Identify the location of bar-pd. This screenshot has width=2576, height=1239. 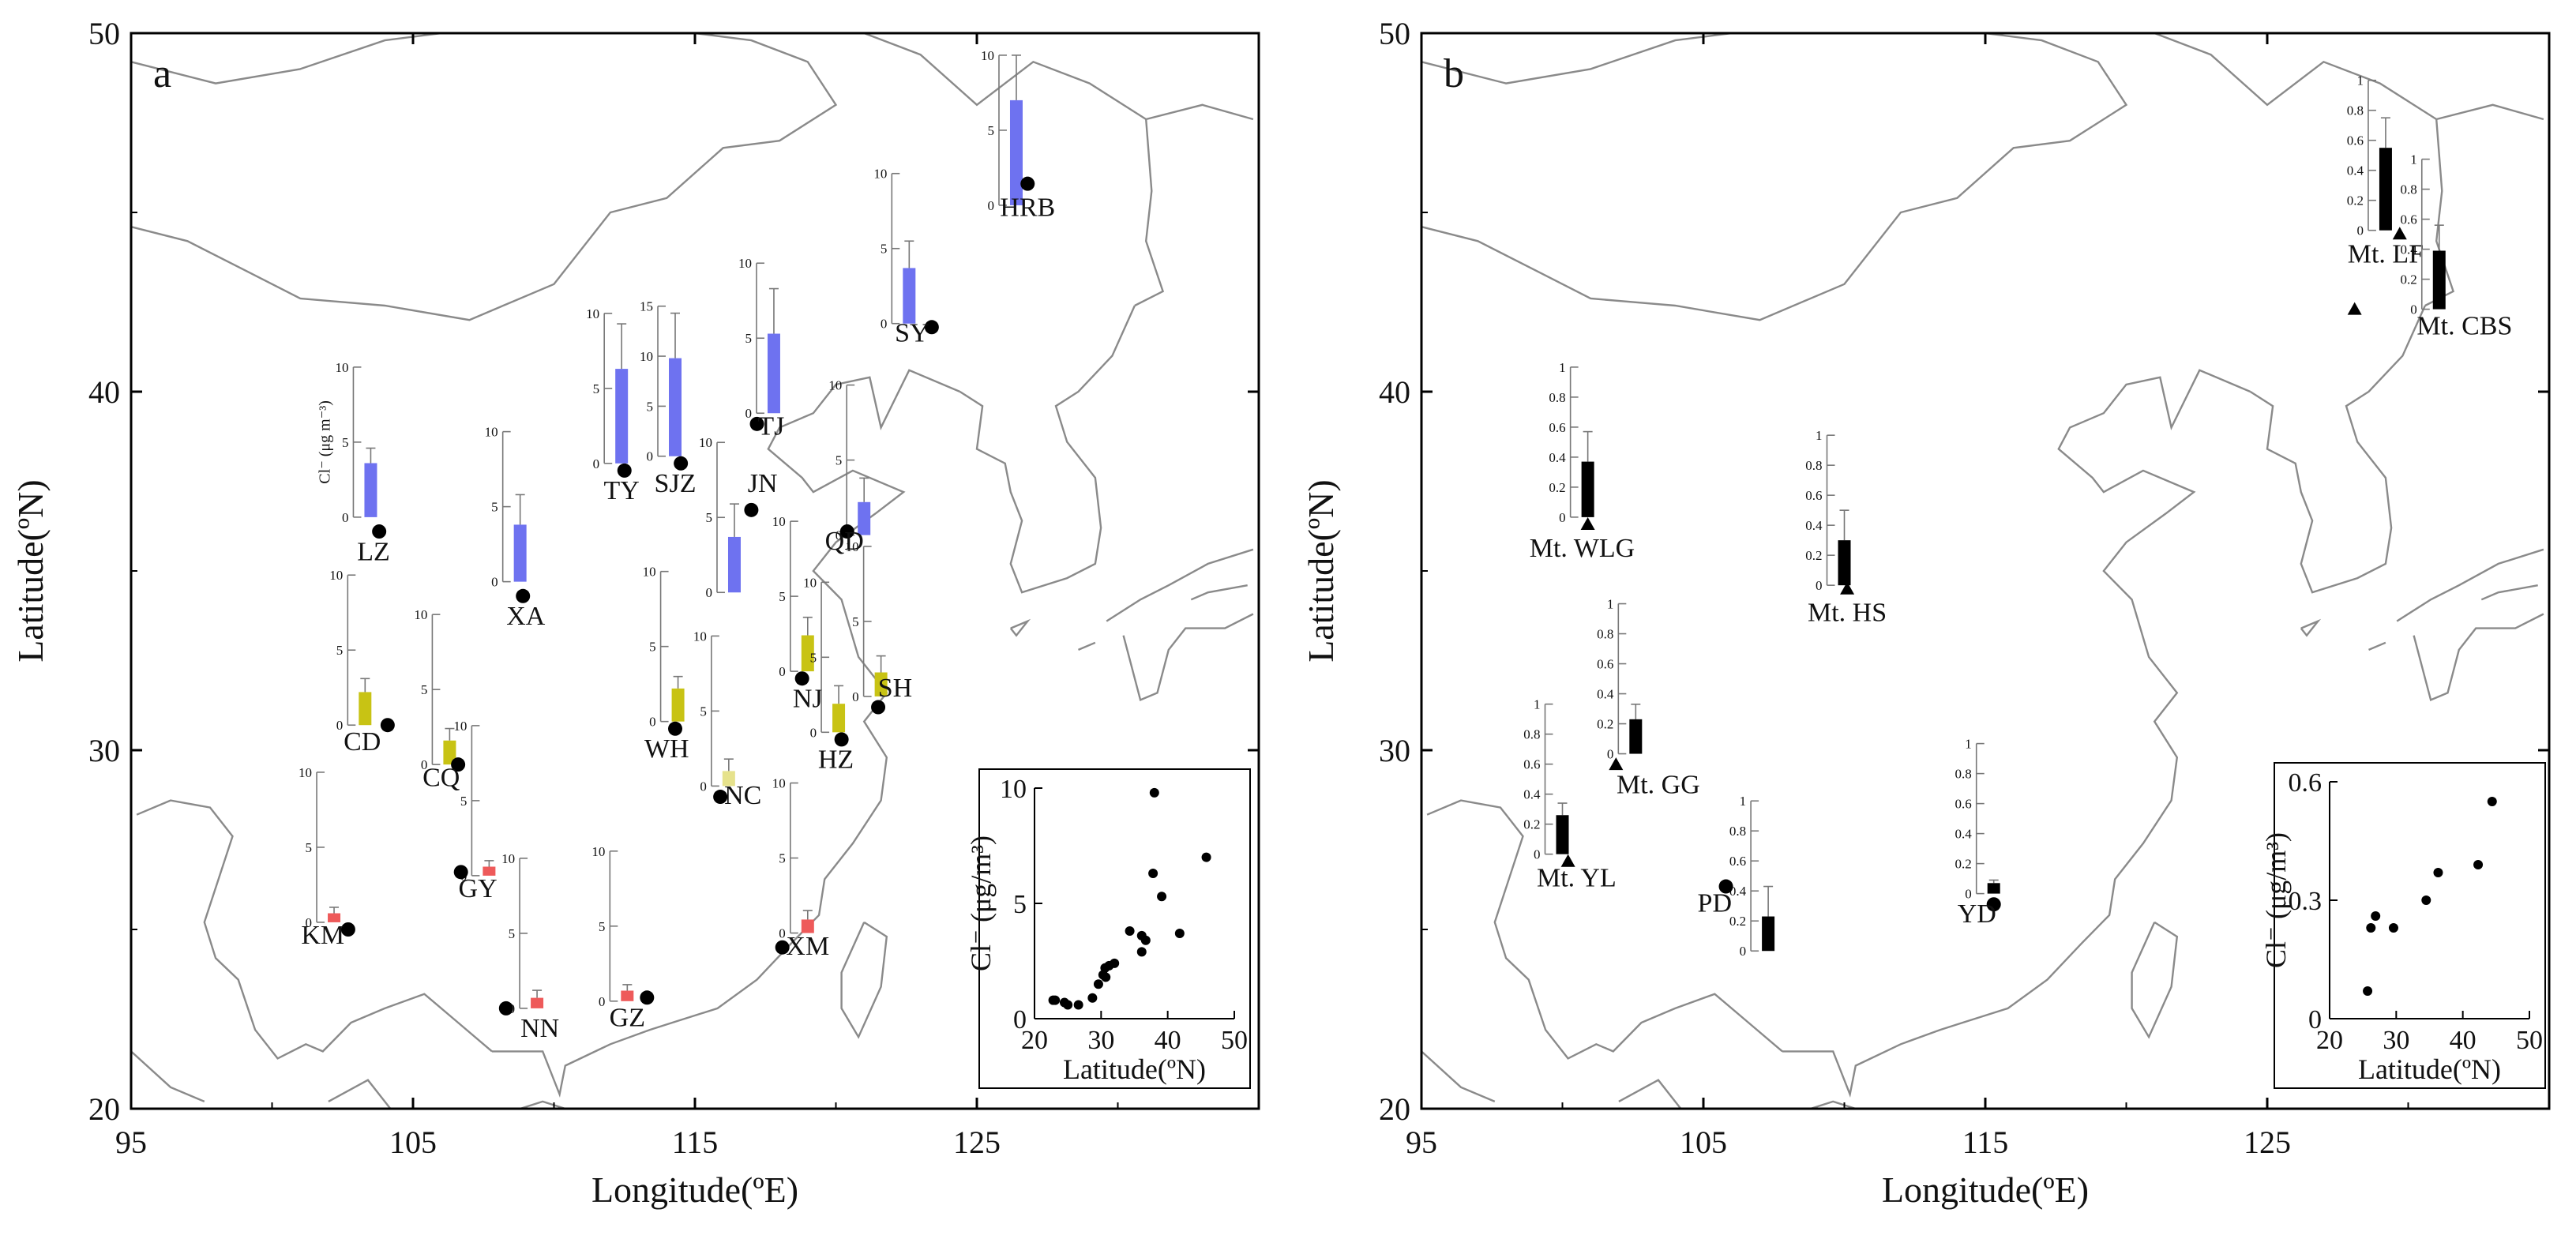
(1768, 934).